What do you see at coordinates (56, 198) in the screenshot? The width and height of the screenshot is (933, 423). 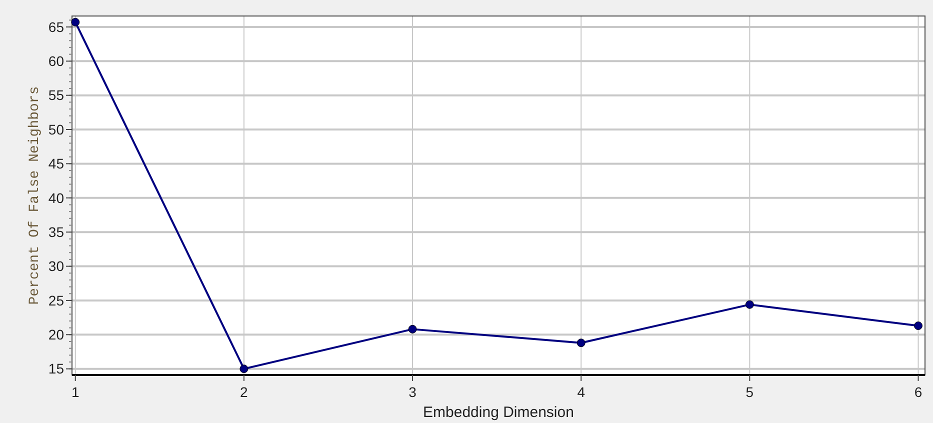 I see `y-tick-label: 40` at bounding box center [56, 198].